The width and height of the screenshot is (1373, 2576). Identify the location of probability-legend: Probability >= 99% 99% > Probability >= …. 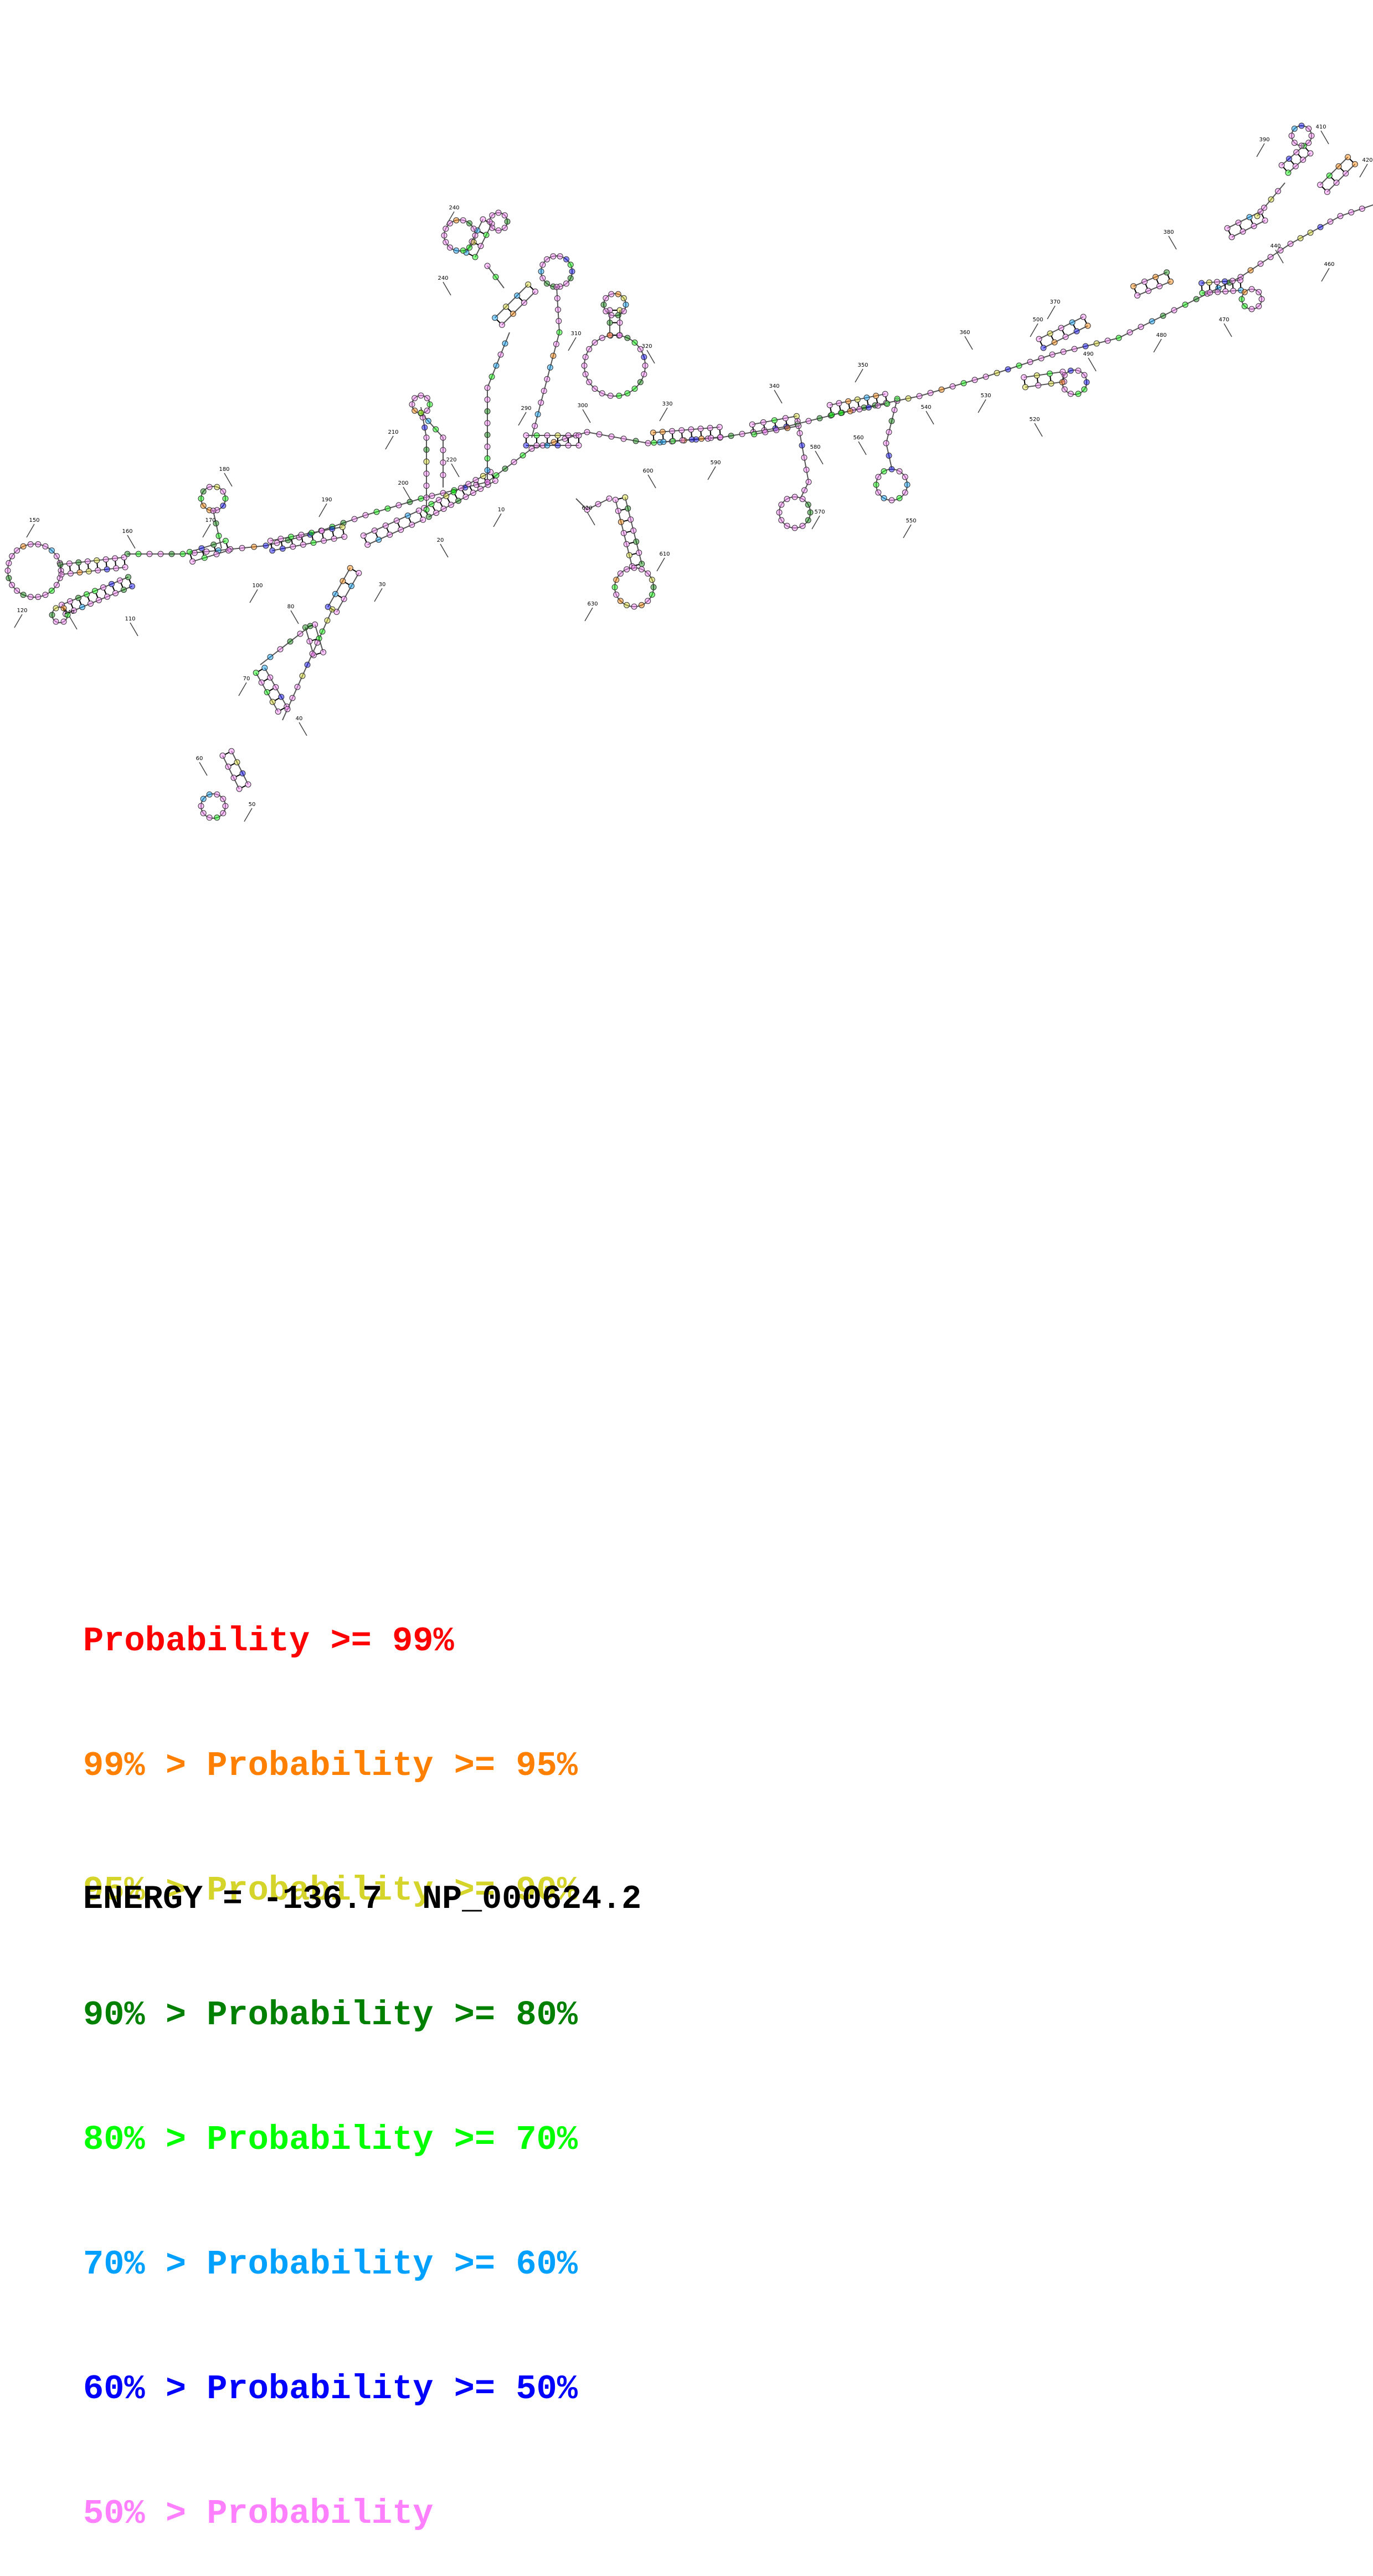
(330, 2056).